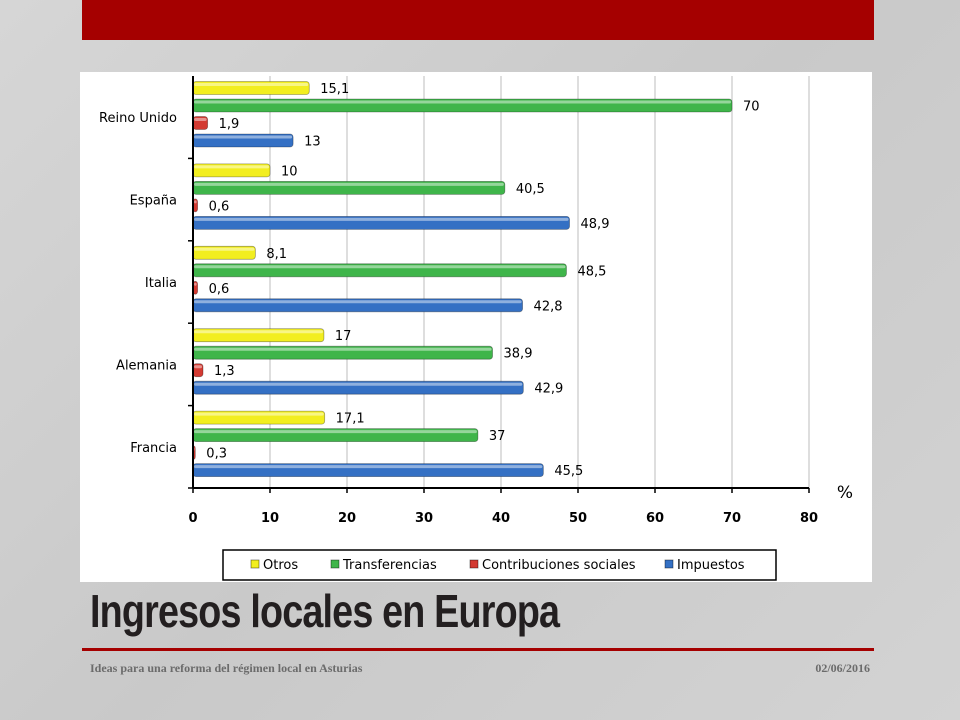  What do you see at coordinates (548, 389) in the screenshot?
I see `data-label: 42,9` at bounding box center [548, 389].